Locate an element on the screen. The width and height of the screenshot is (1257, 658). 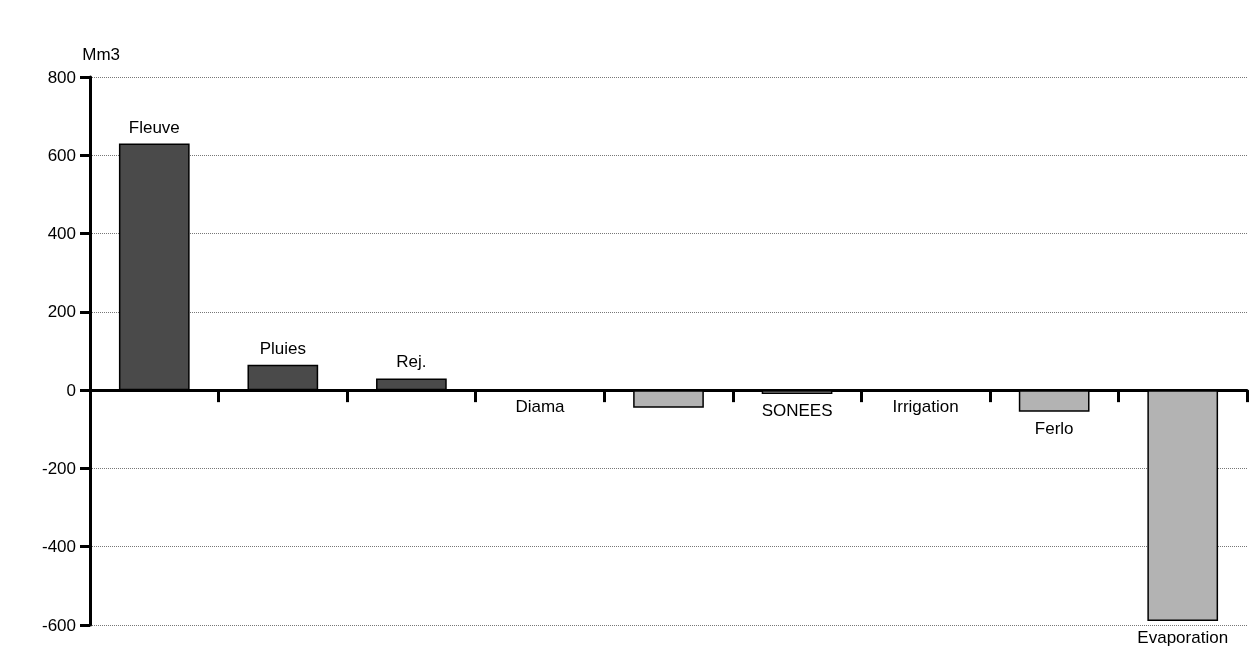
x-tick-label: Diama is located at coordinates (540, 407).